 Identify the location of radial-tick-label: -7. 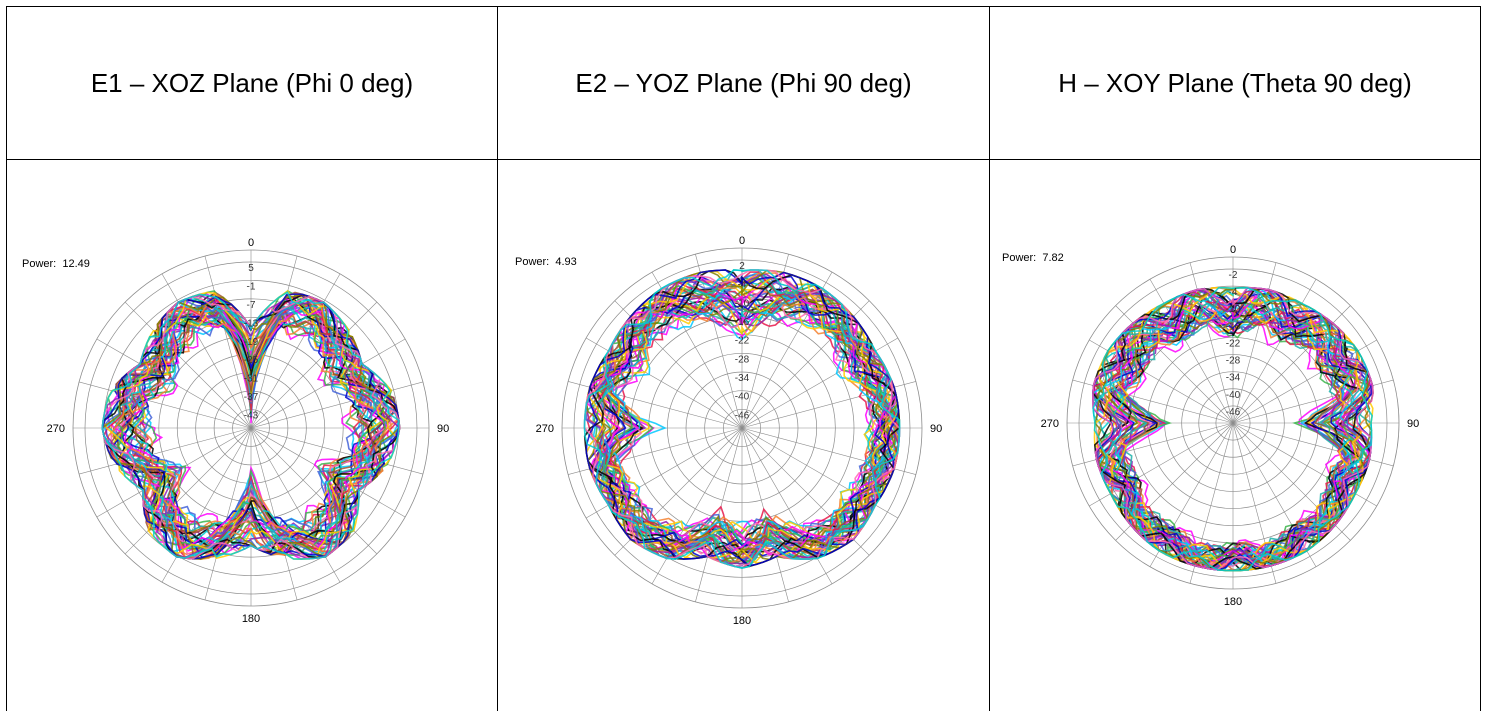
(251, 305).